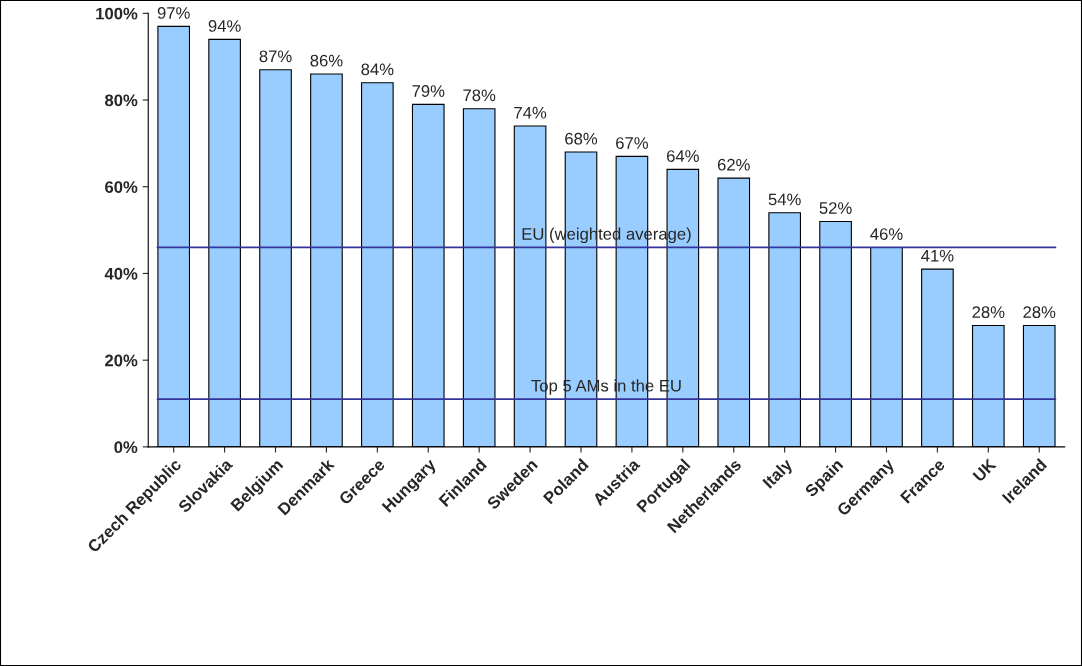  What do you see at coordinates (683, 156) in the screenshot?
I see `data-label: 64%` at bounding box center [683, 156].